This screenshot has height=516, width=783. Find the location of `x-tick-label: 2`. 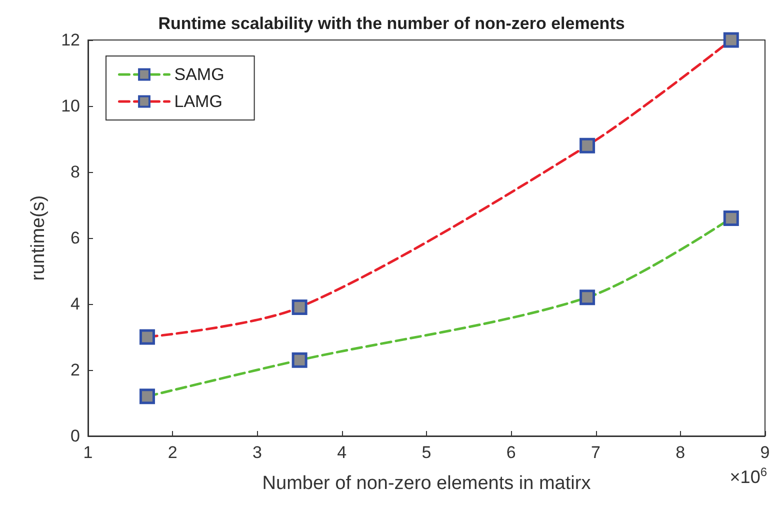

x-tick-label: 2 is located at coordinates (173, 452).